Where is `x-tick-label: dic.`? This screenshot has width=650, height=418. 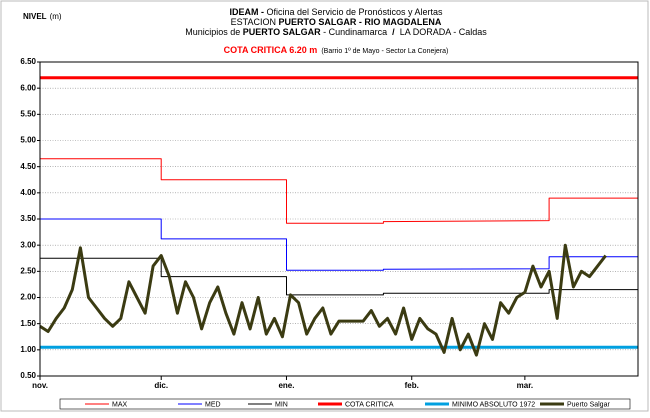 x-tick-label: dic. is located at coordinates (161, 385).